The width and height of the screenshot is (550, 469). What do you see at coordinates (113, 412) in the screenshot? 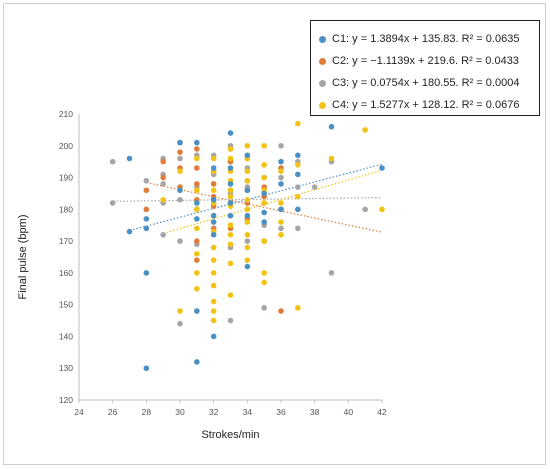
I see `x-tick-label: 26` at bounding box center [113, 412].